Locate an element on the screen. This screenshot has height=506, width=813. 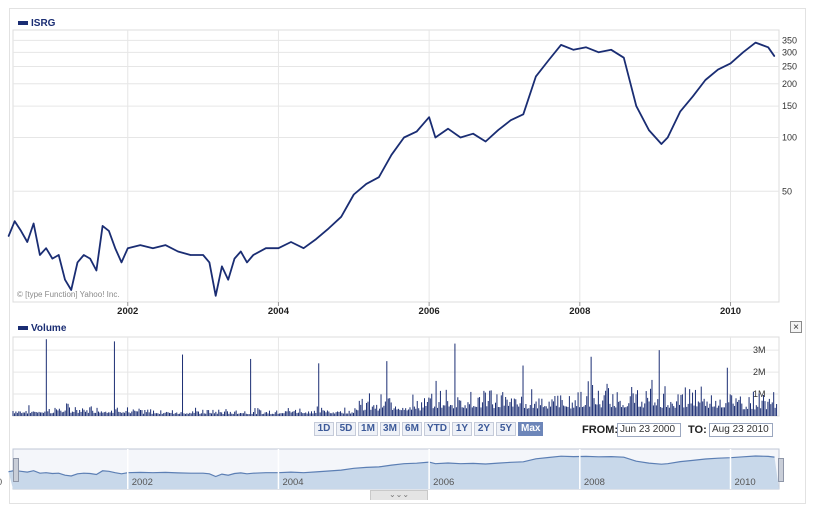
watermark: © [type Function] Yahoo! Inc. is located at coordinates (68, 294).